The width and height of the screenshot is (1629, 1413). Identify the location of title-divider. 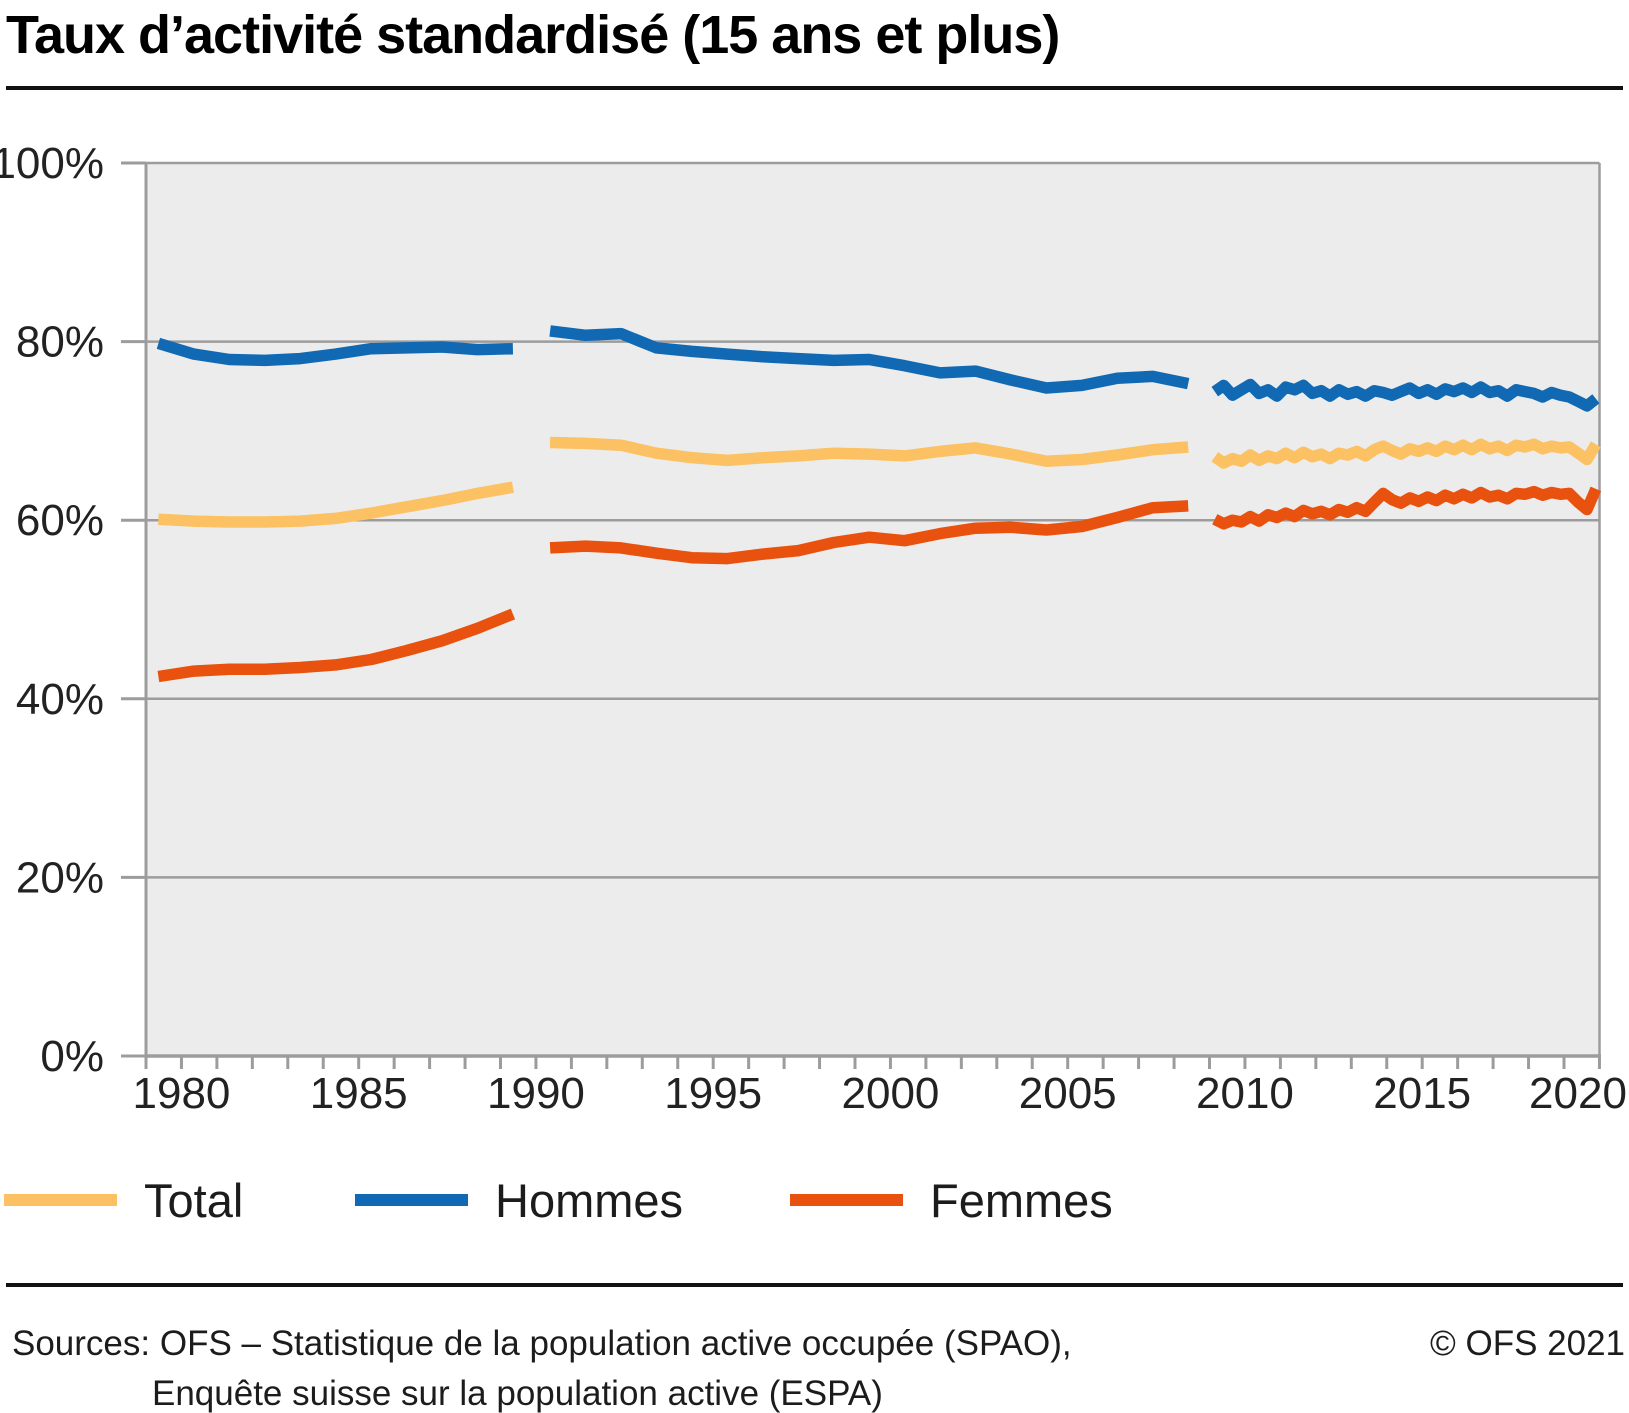
(814, 88).